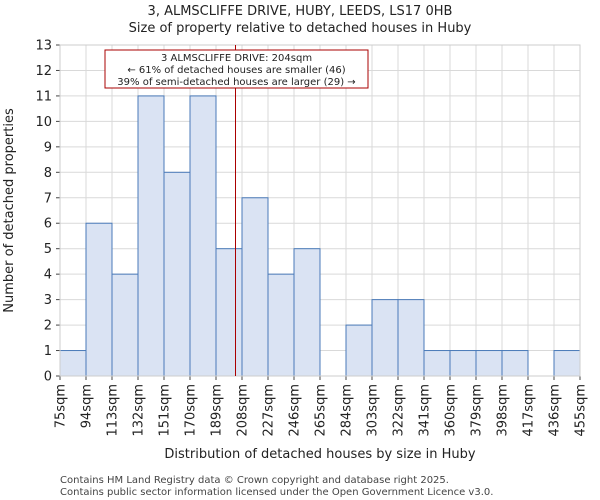  Describe the element at coordinates (48, 198) in the screenshot. I see `y-tick-label: 7` at that location.